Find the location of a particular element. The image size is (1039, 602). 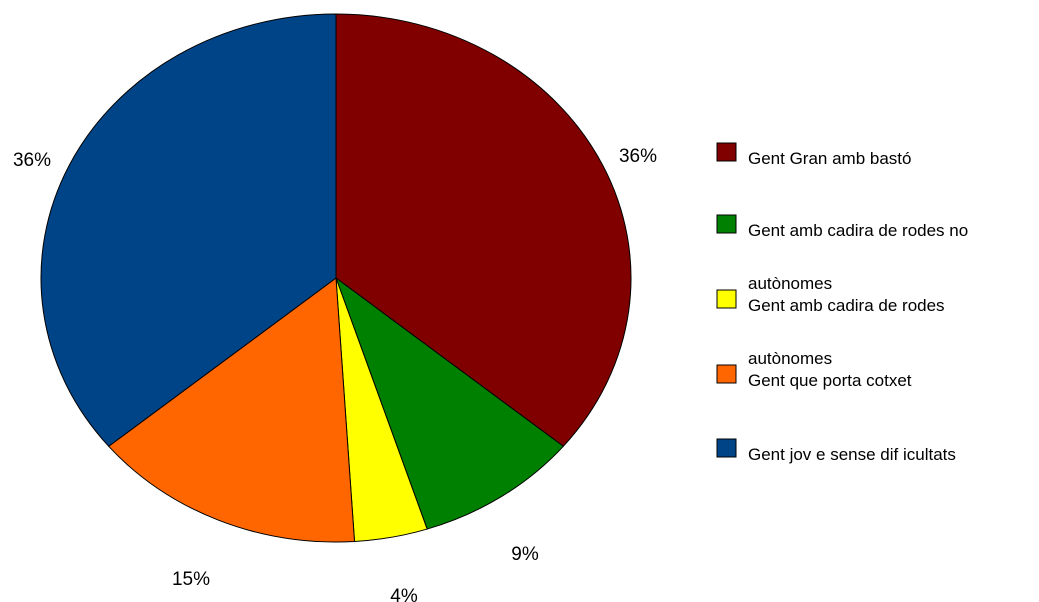

legend-item-gent-amb-cadira-de-rodes-autonomes: Gent amb cadira de rodes autònomes is located at coordinates (830, 328).